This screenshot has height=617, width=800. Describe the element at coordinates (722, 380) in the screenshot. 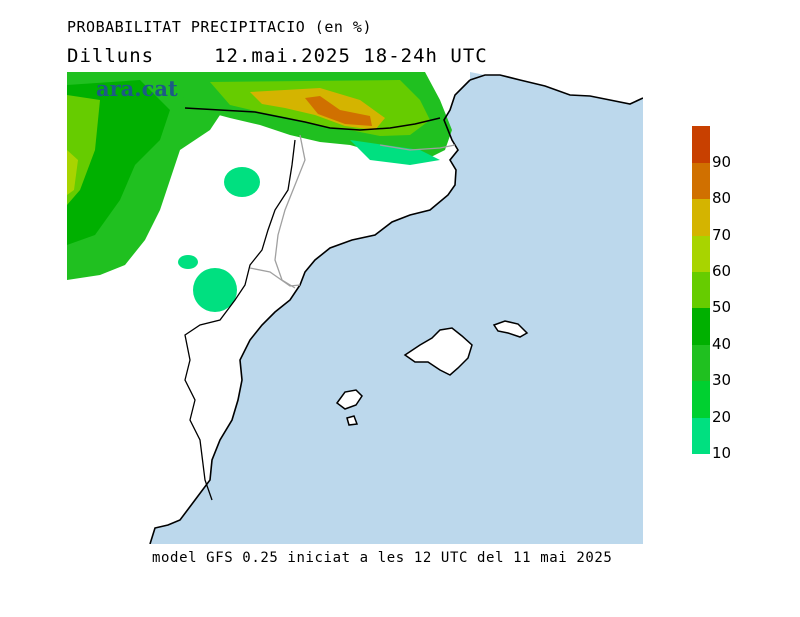

I see `legend-label: 30` at that location.